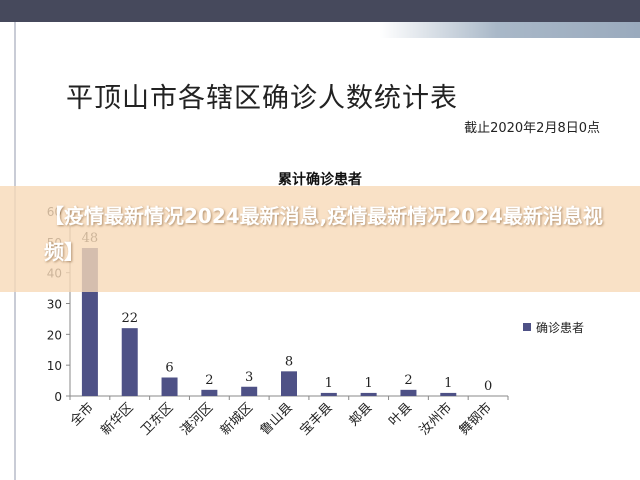 This screenshot has width=640, height=480. What do you see at coordinates (560, 327) in the screenshot?
I see `legend-label: 确诊患者` at bounding box center [560, 327].